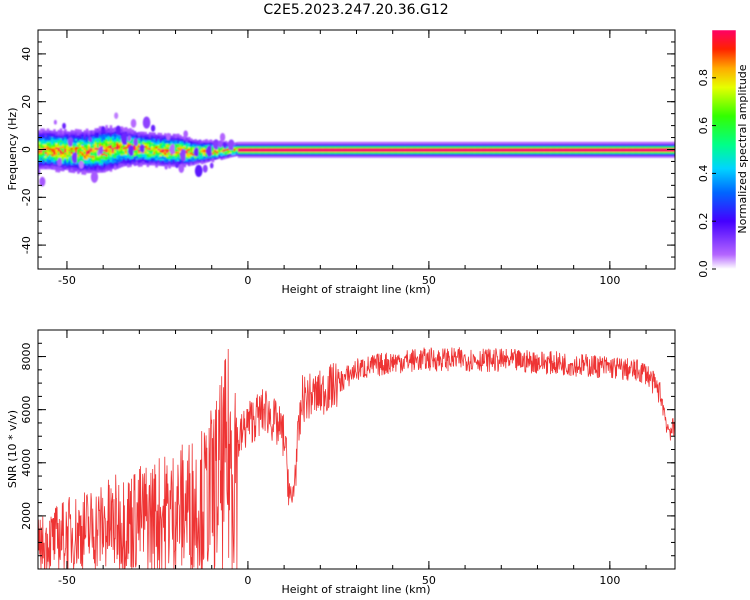  I want to click on spectrogram-noise-speck, so click(231, 145).